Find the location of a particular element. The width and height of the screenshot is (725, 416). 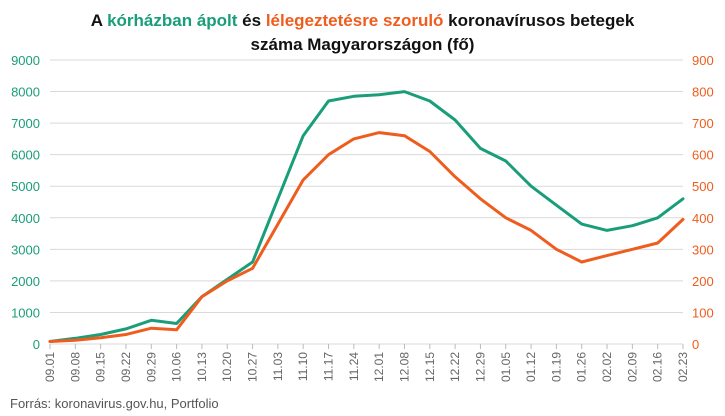

right-tick-label: 200 is located at coordinates (703, 281).